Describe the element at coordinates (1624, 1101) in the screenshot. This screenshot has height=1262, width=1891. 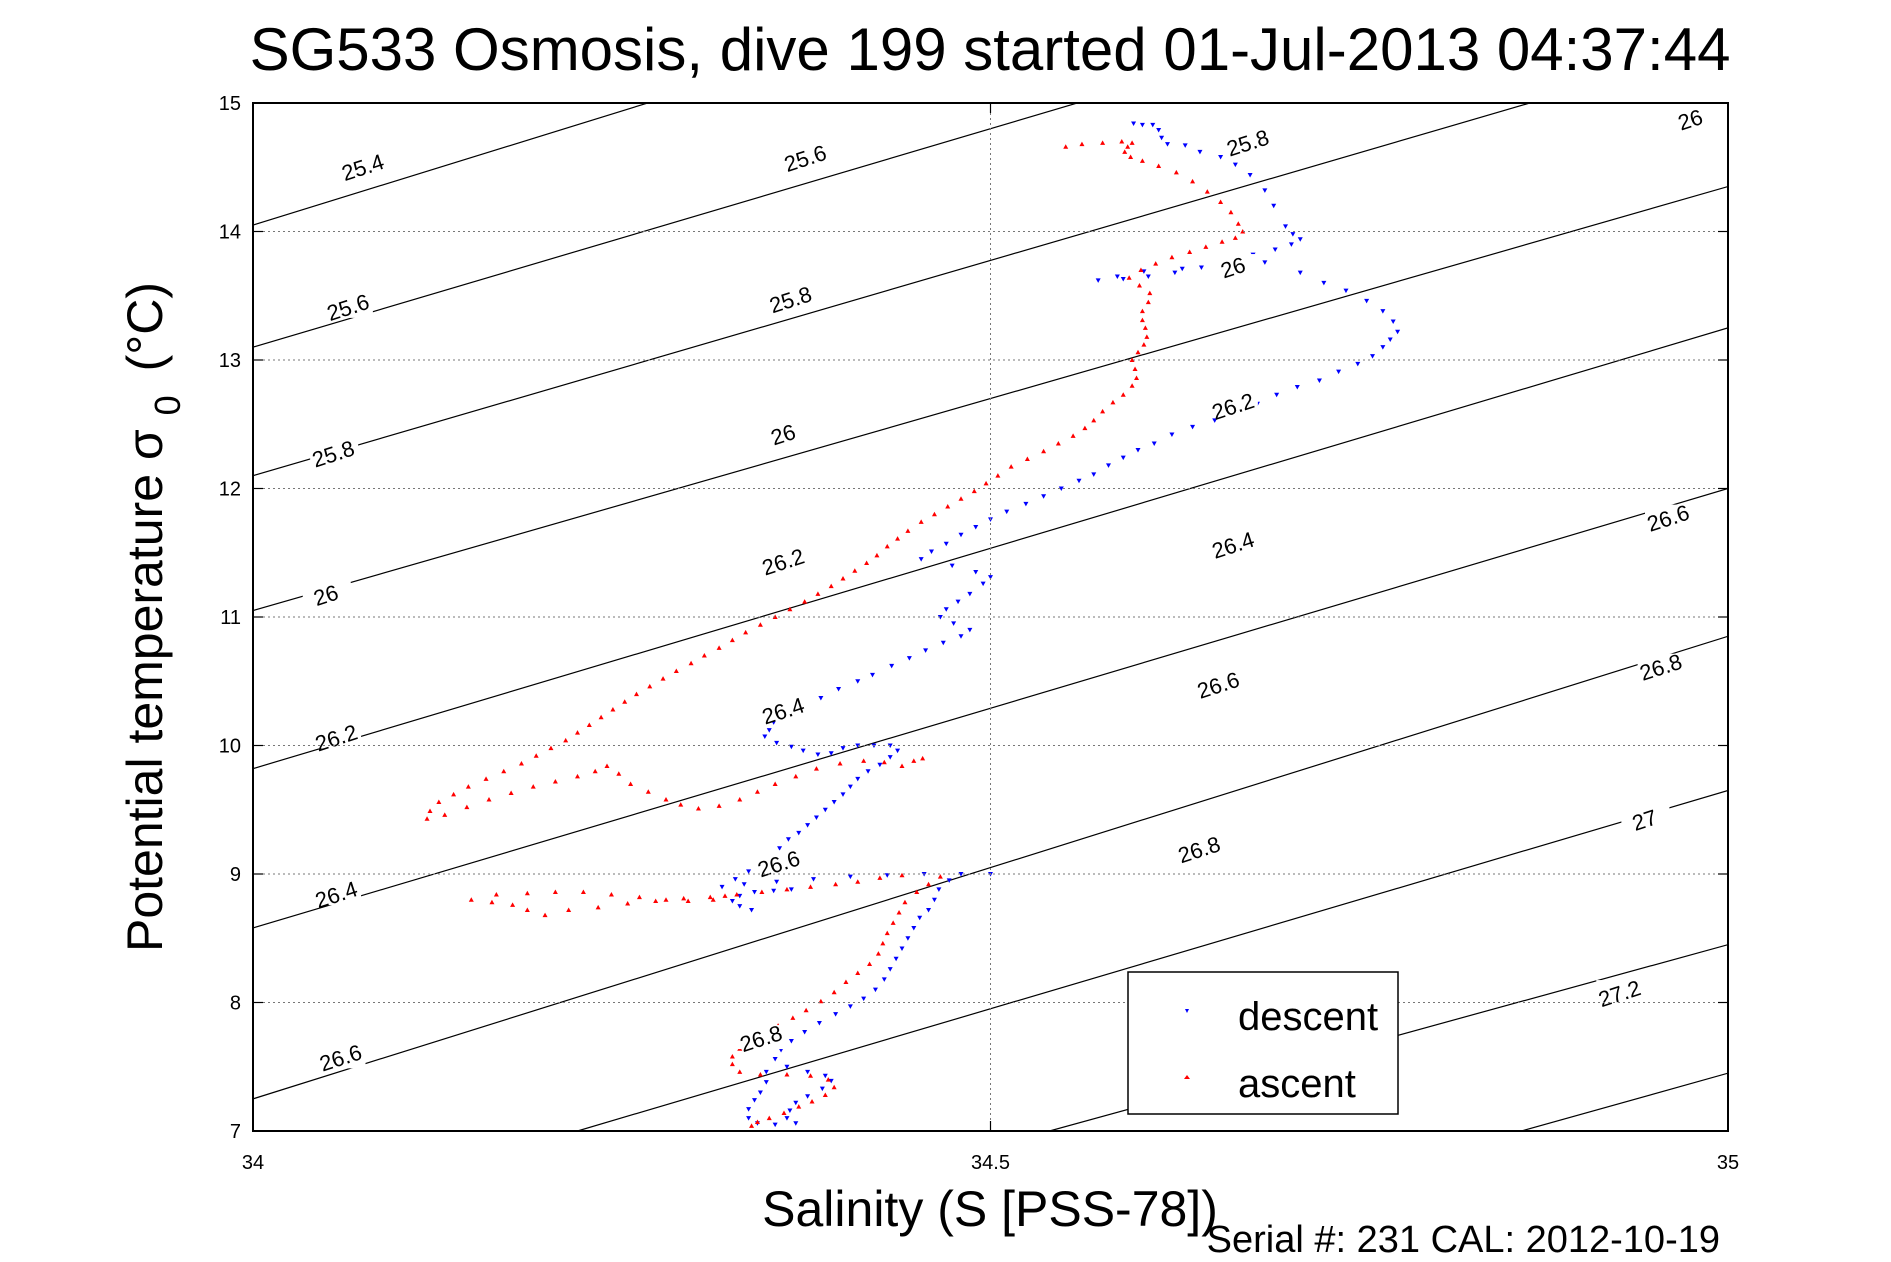
I see `density-contour-line` at that location.